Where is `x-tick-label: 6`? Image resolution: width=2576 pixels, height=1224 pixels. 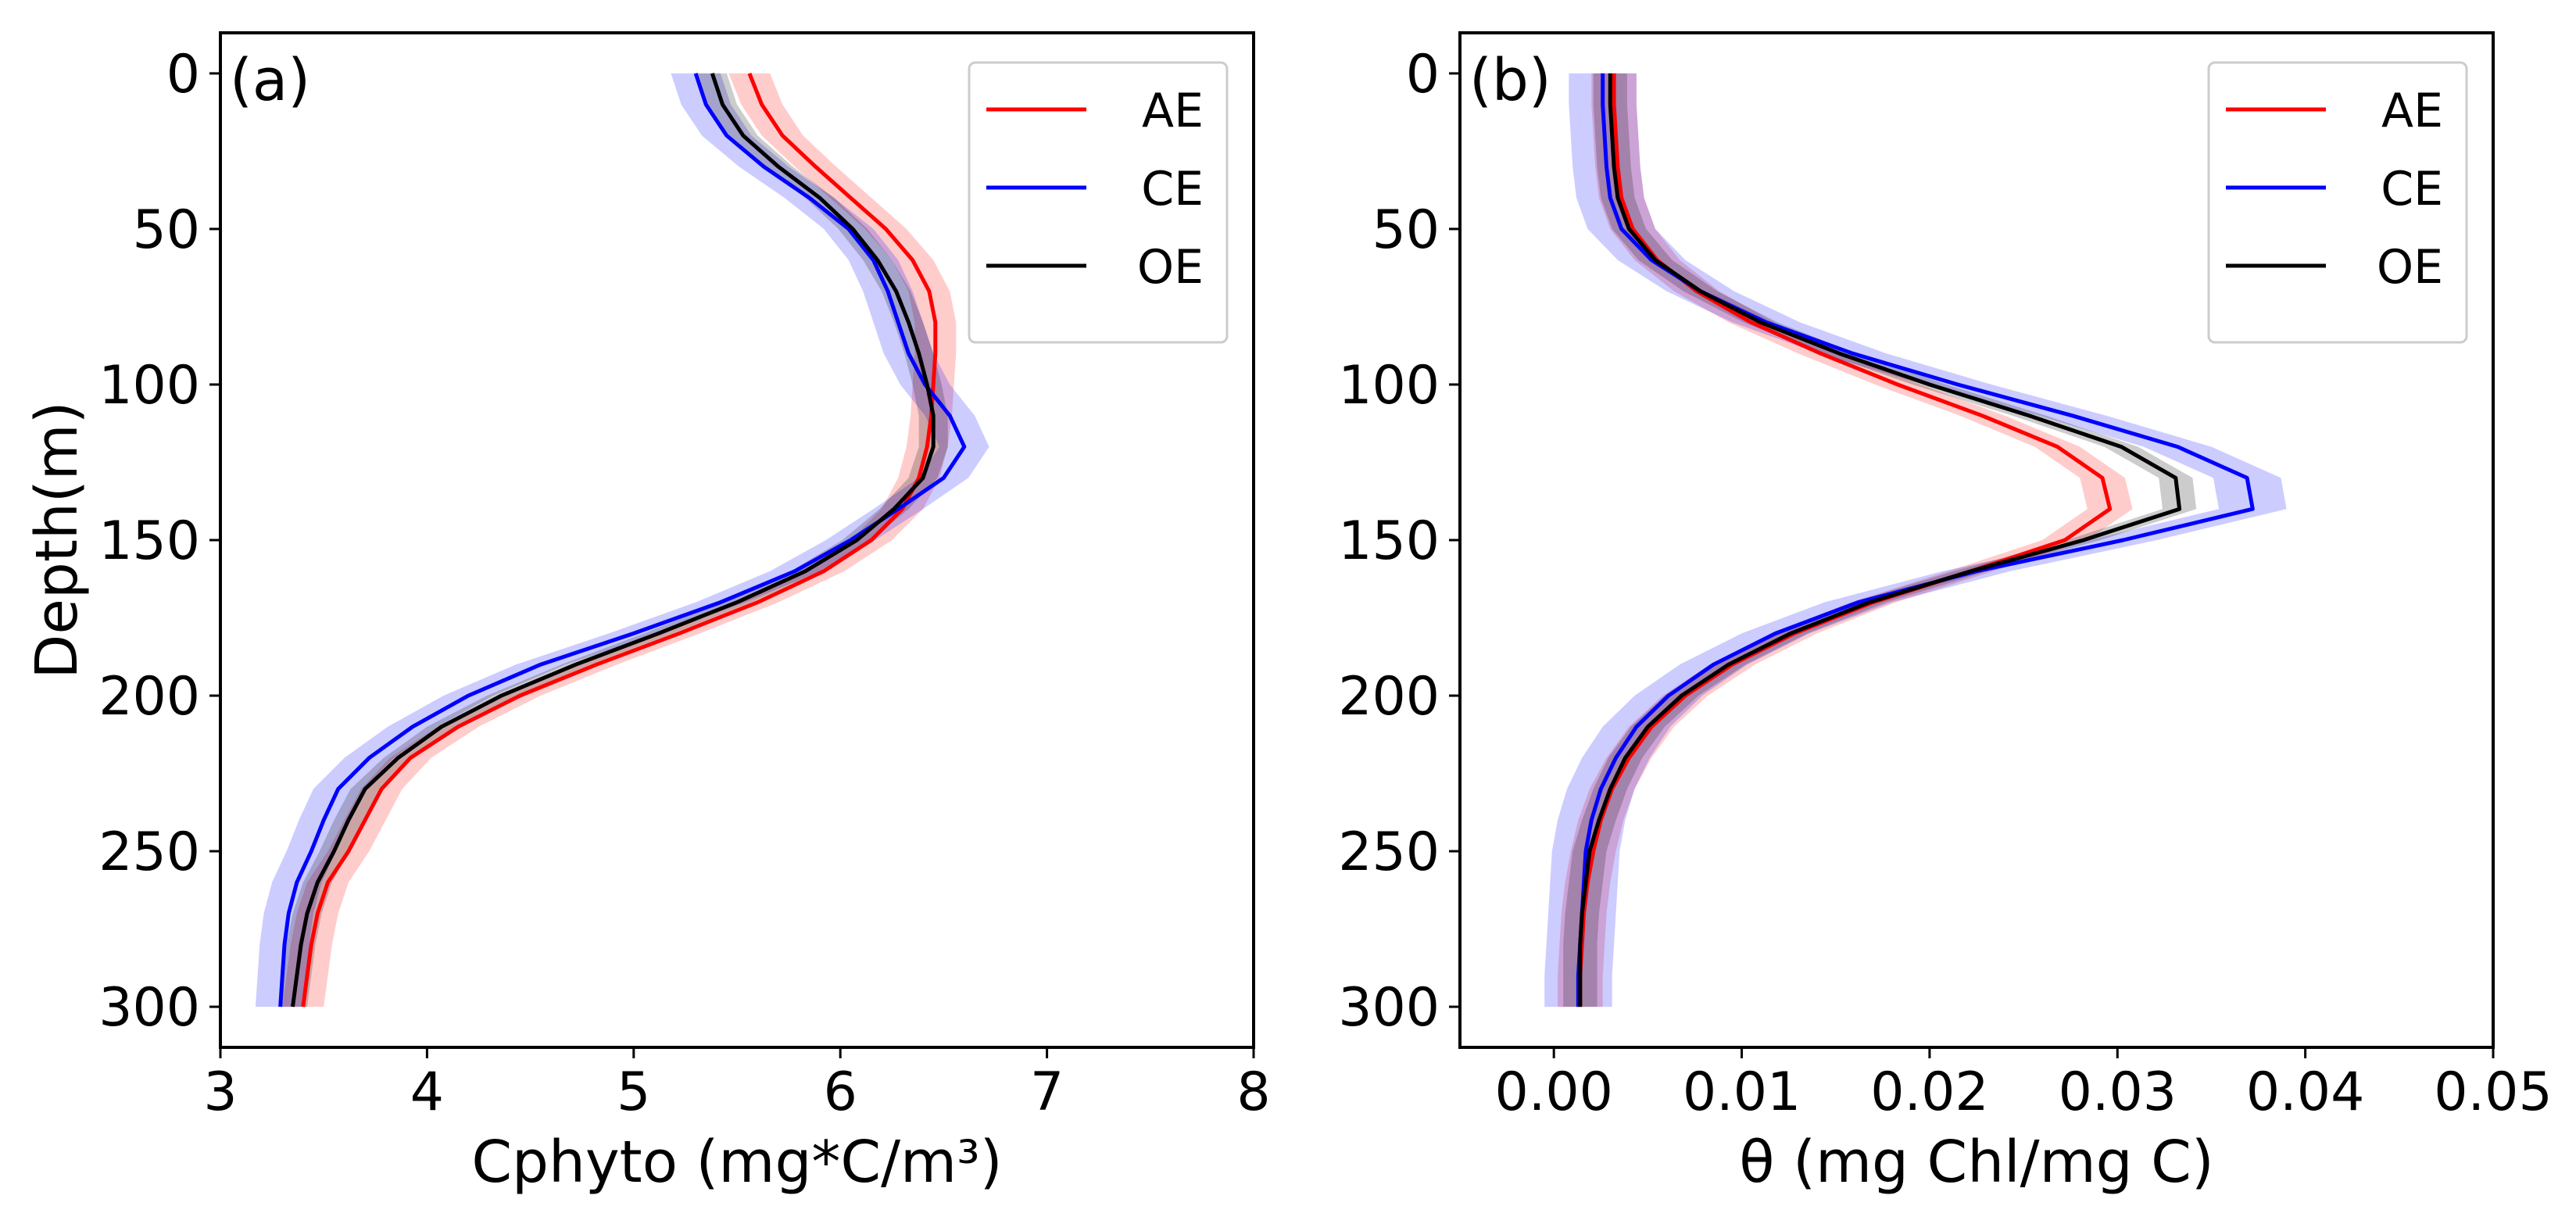
x-tick-label: 6 is located at coordinates (840, 1092).